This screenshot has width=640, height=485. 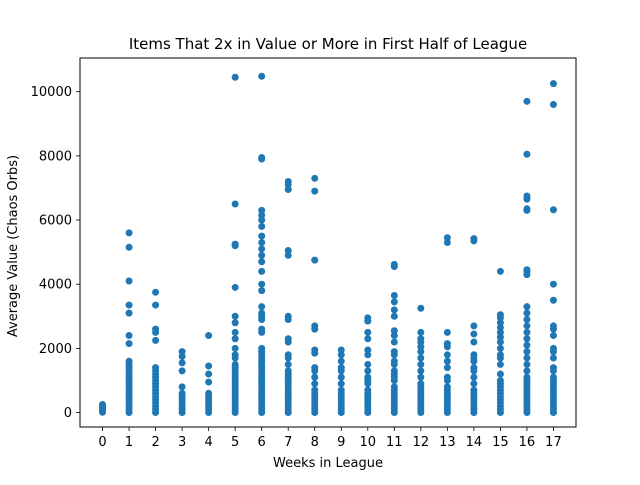 What do you see at coordinates (55, 349) in the screenshot?
I see `y-tick-label: 2000` at bounding box center [55, 349].